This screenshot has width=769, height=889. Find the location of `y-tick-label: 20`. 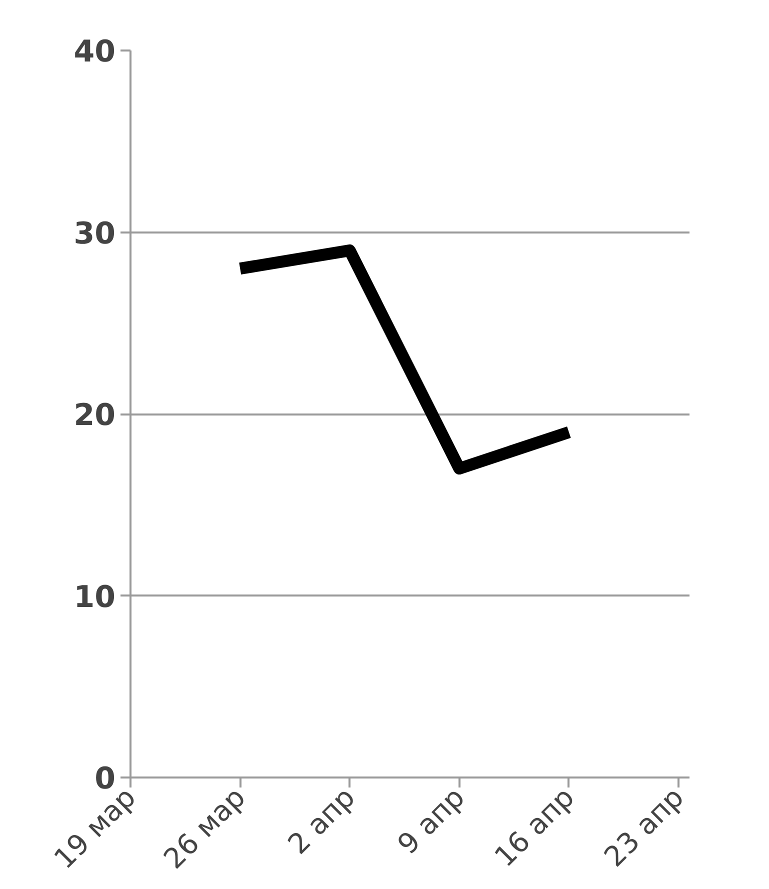

y-tick-label: 20 is located at coordinates (95, 415).